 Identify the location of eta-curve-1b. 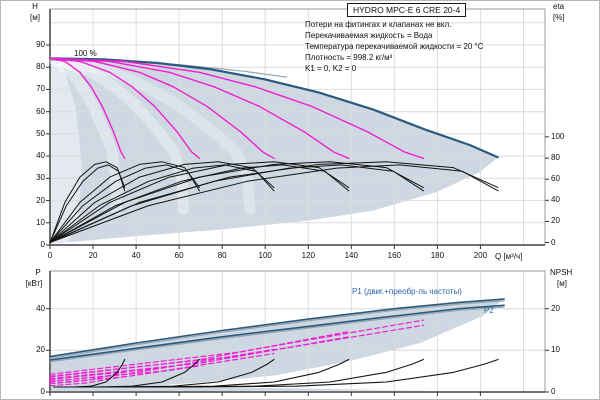
(87, 203).